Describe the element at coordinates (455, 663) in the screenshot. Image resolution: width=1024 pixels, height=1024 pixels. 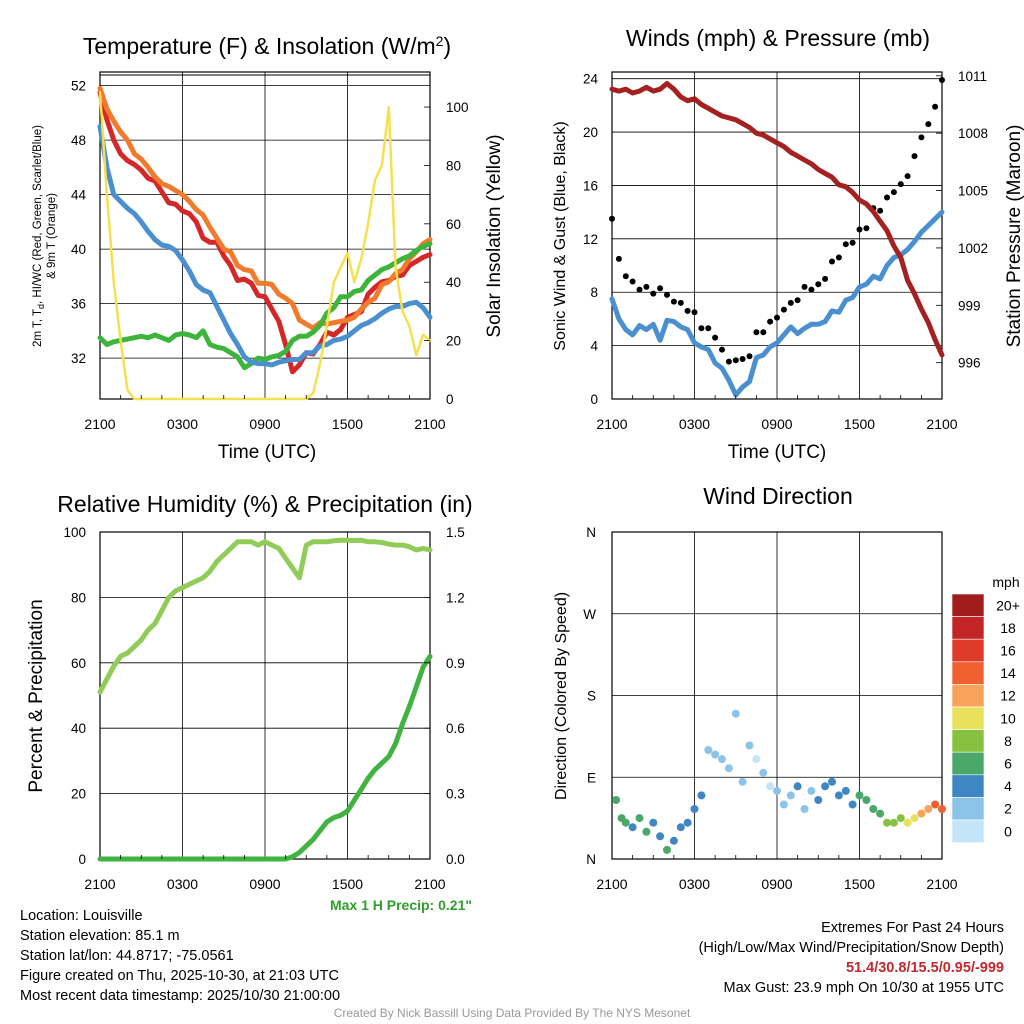
I see `y2-tick-label: 0.9` at that location.